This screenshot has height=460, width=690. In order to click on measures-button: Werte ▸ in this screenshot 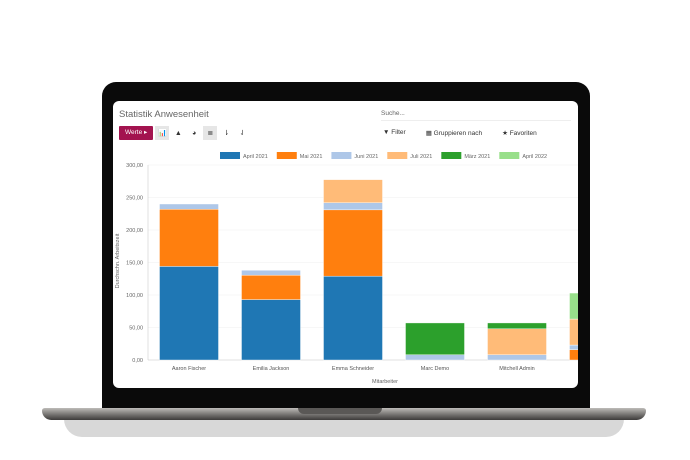, I will do `click(136, 133)`.